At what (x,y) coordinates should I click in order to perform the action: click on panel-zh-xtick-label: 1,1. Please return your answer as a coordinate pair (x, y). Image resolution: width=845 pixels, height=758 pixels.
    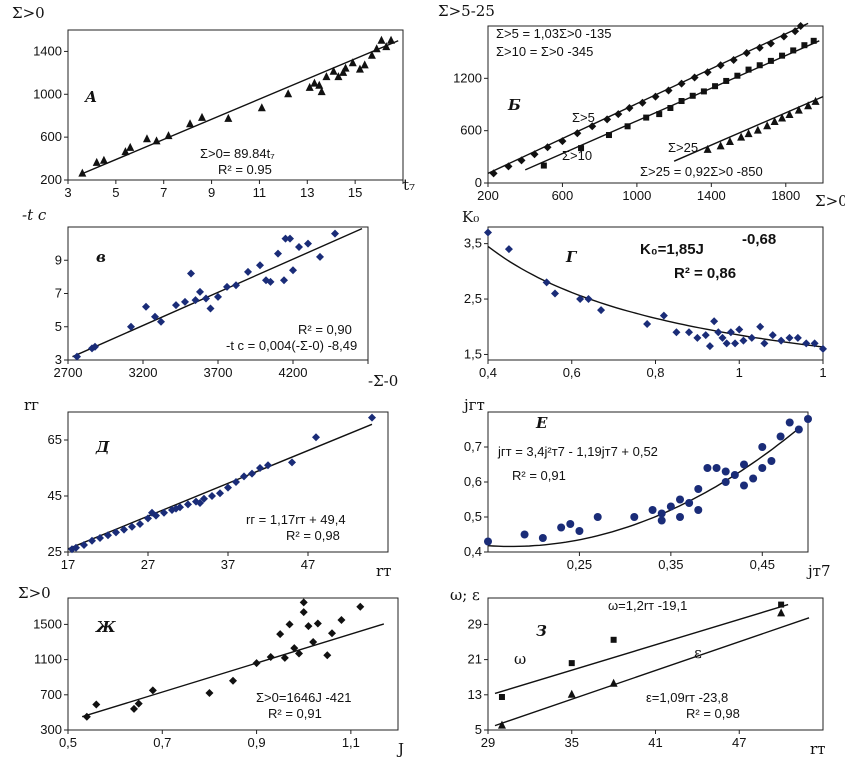
    Looking at the image, I should click on (351, 742).